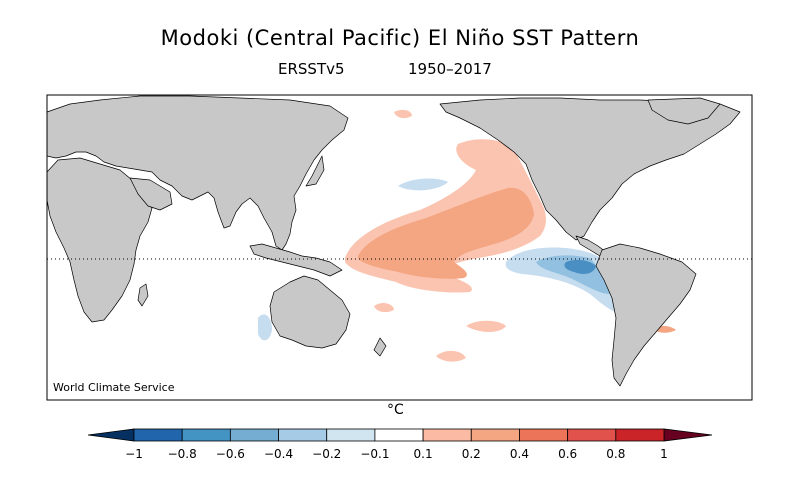 This screenshot has width=800, height=482. I want to click on colorbar-tick-label: 0.8, so click(616, 454).